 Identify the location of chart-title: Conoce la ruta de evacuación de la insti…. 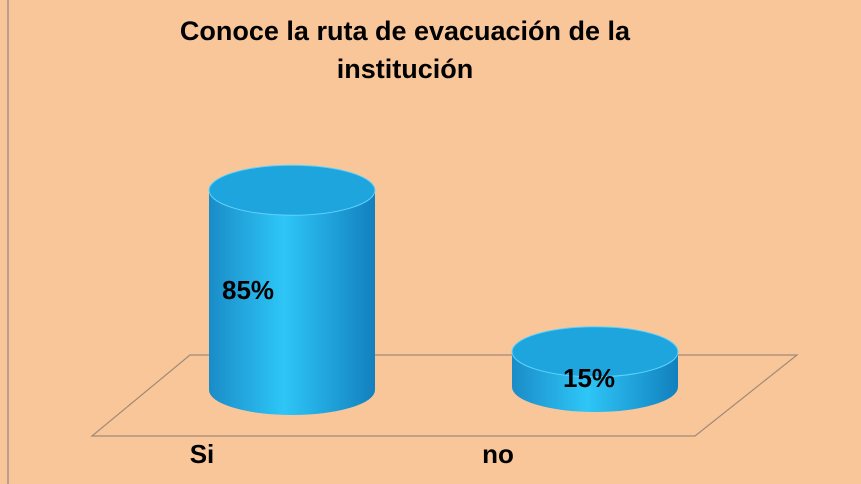
(405, 50).